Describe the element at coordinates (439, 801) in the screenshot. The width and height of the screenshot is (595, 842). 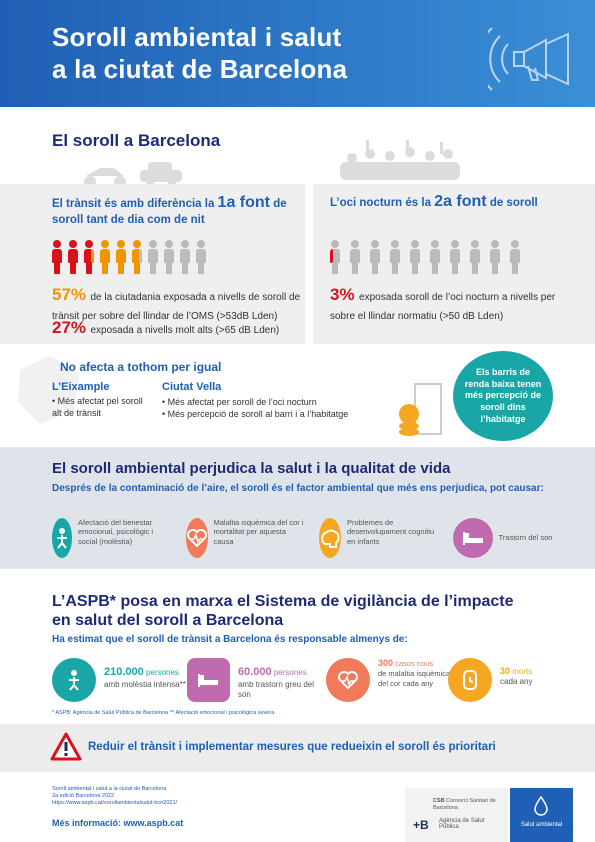
I see `csb-logo: CSB` at that location.